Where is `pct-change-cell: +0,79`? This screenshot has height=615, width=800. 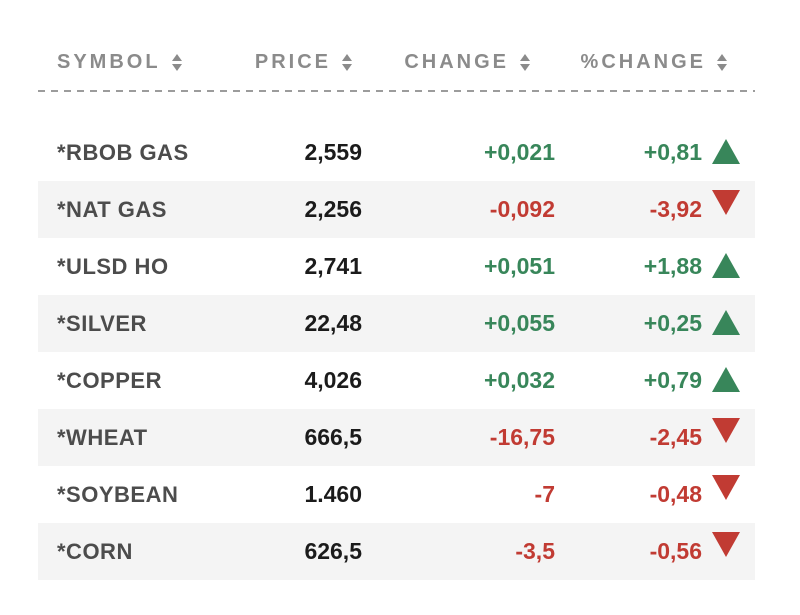
pct-change-cell: +0,79 is located at coordinates (655, 380).